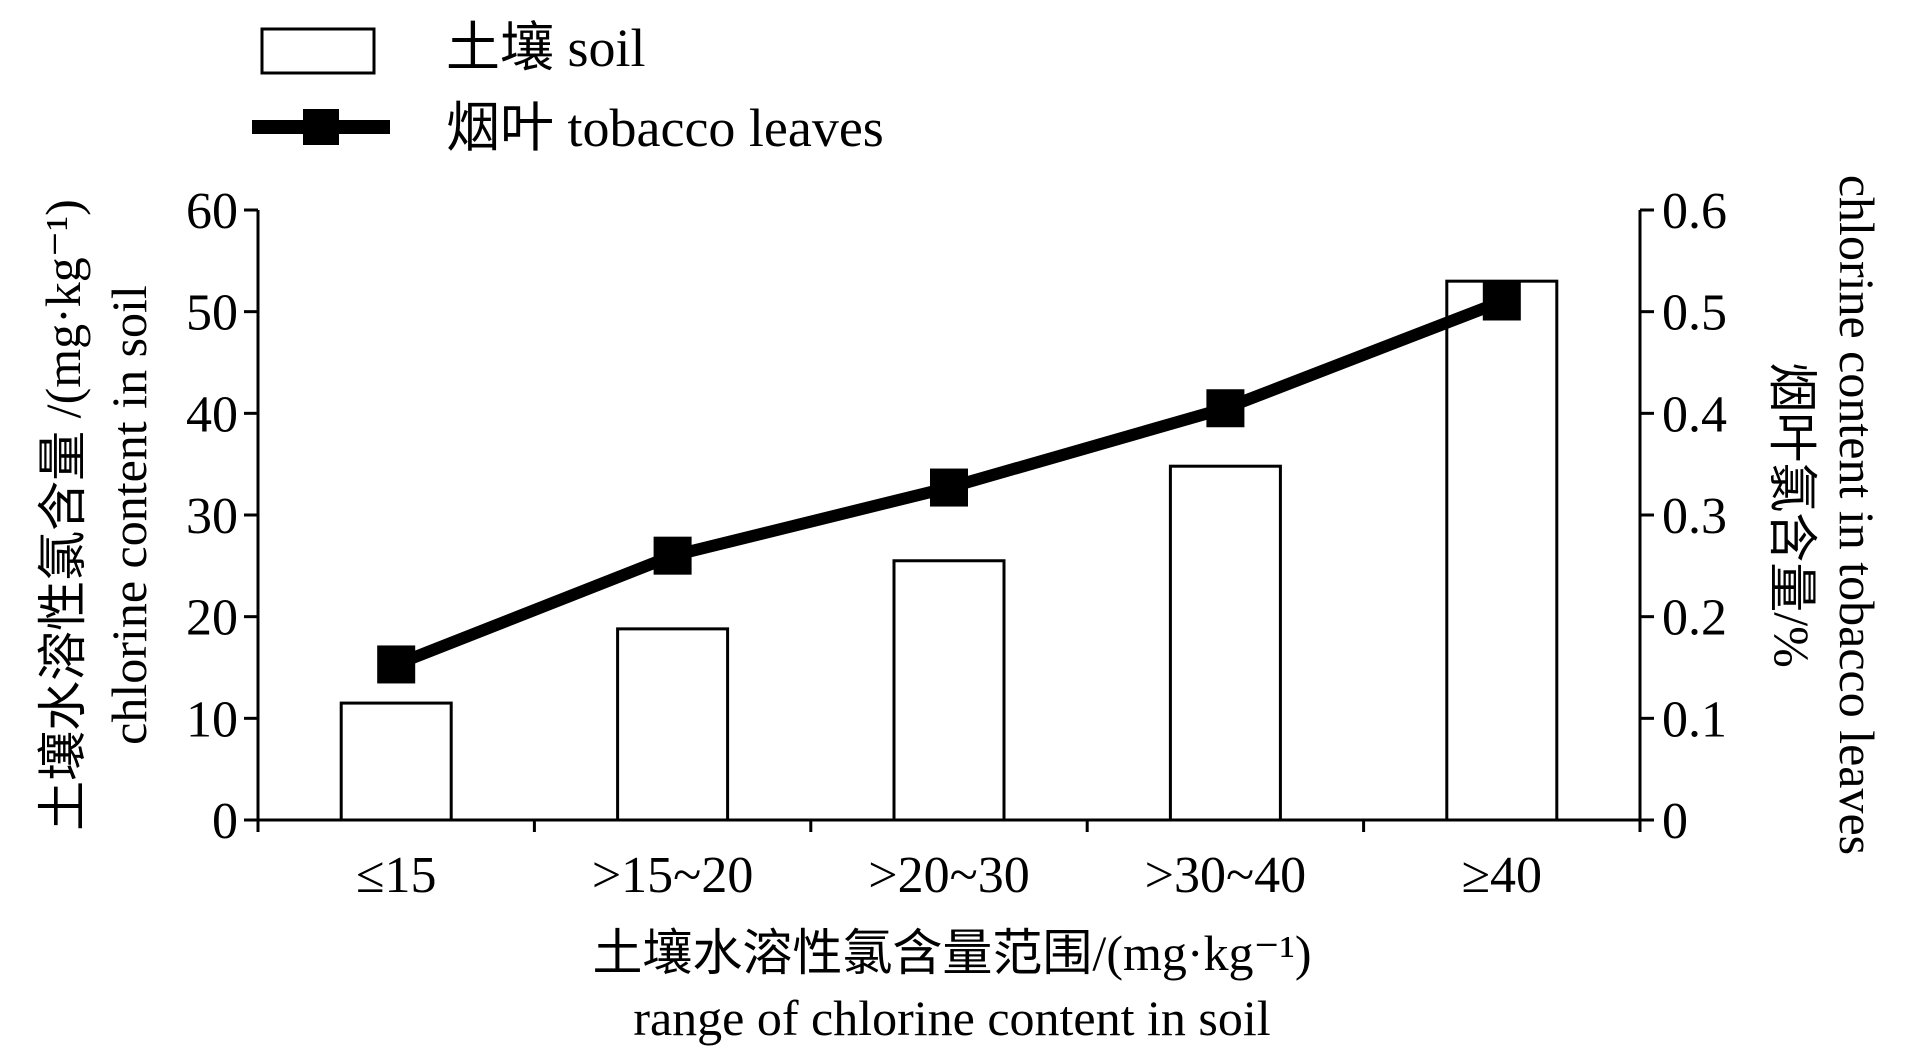 The width and height of the screenshot is (1910, 1060). What do you see at coordinates (951, 953) in the screenshot?
I see `x-axis-title-cn: 土壤水溶性氯含量范围/(mg·kg⁻¹)` at bounding box center [951, 953].